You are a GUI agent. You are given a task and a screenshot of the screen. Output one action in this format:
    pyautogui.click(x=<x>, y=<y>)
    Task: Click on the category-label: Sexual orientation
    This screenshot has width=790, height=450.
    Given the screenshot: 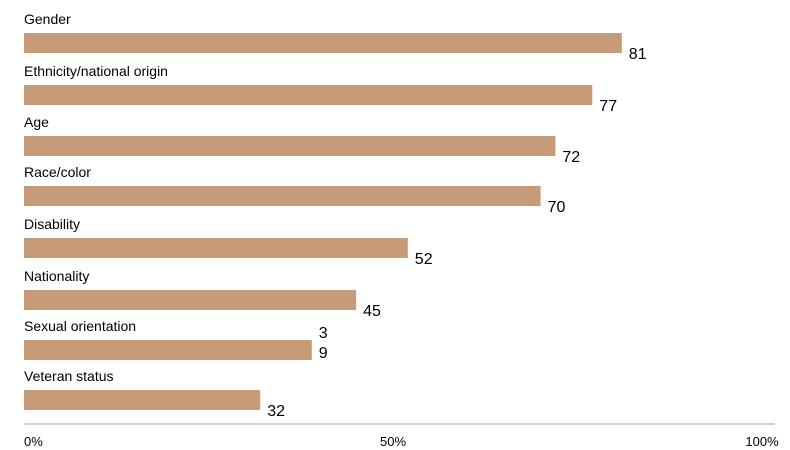 What is the action you would take?
    pyautogui.click(x=80, y=326)
    